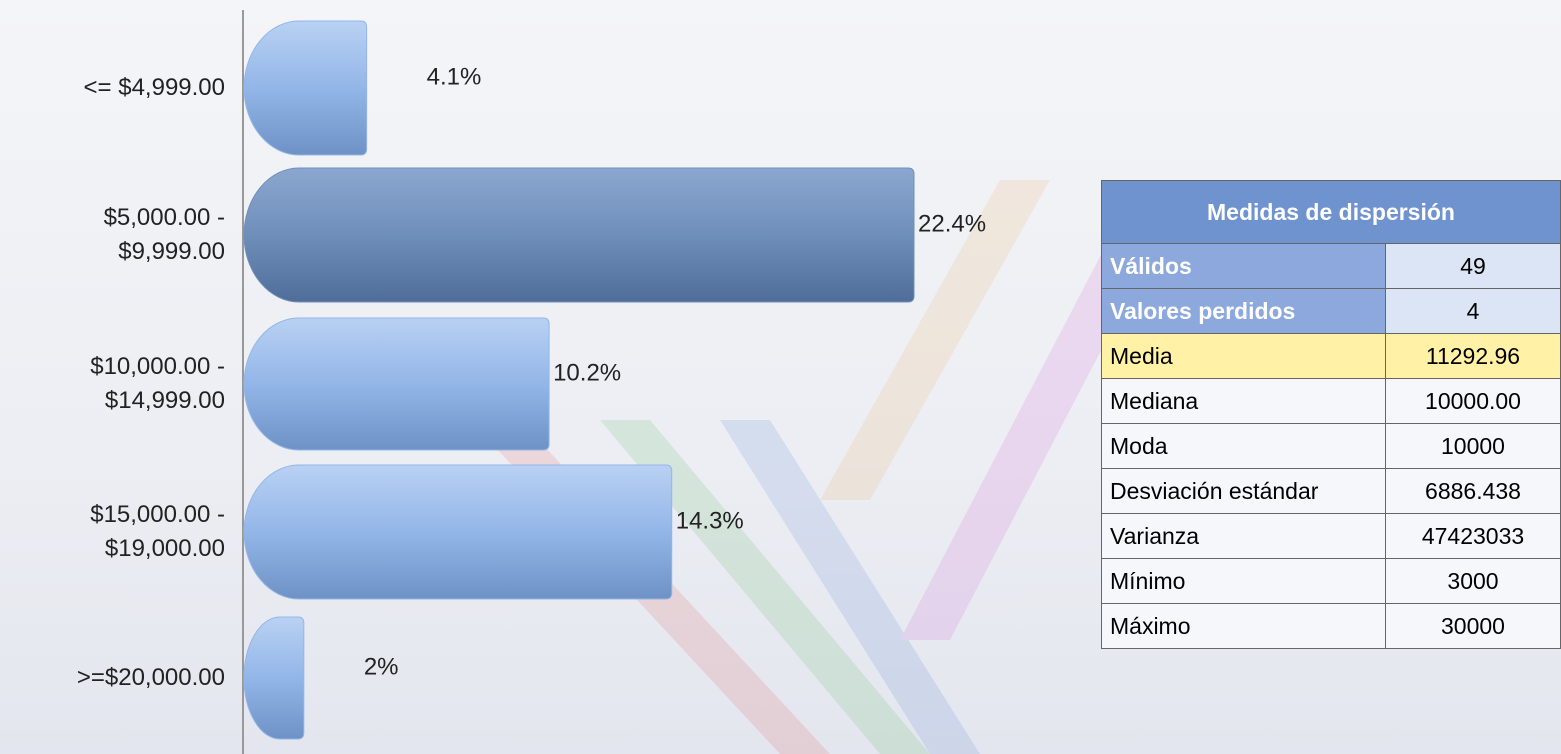 Image resolution: width=1561 pixels, height=754 pixels. I want to click on table-row: Válidos 49, so click(1331, 266).